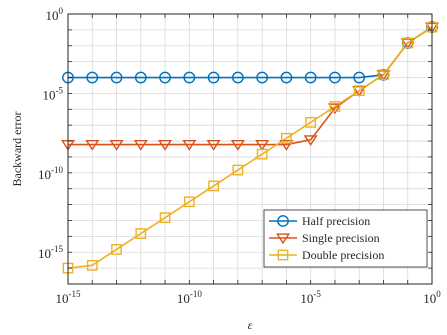 Image resolution: width=447 pixels, height=335 pixels. What do you see at coordinates (60, 90) in the screenshot?
I see `y-tick-label-exponent: -5` at bounding box center [60, 90].